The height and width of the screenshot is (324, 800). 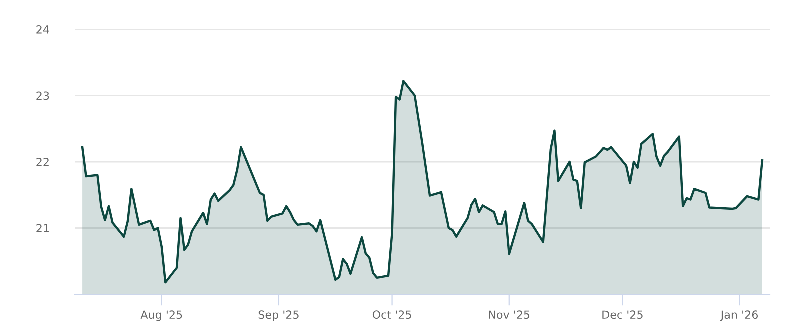 What do you see at coordinates (278, 316) in the screenshot?
I see `x-tick-label: Sep '25` at bounding box center [278, 316].